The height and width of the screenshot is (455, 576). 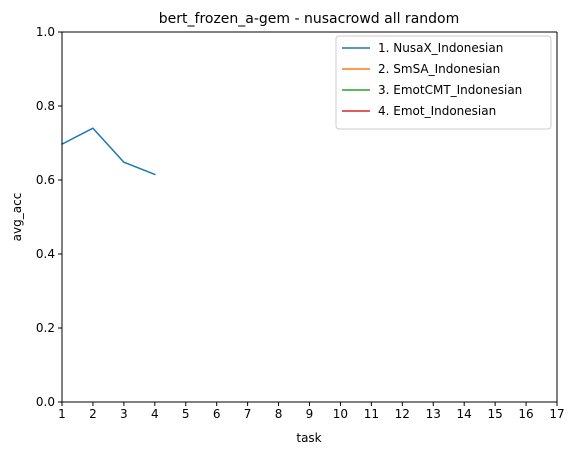 What do you see at coordinates (433, 414) in the screenshot?
I see `x-tick-label: 13` at bounding box center [433, 414].